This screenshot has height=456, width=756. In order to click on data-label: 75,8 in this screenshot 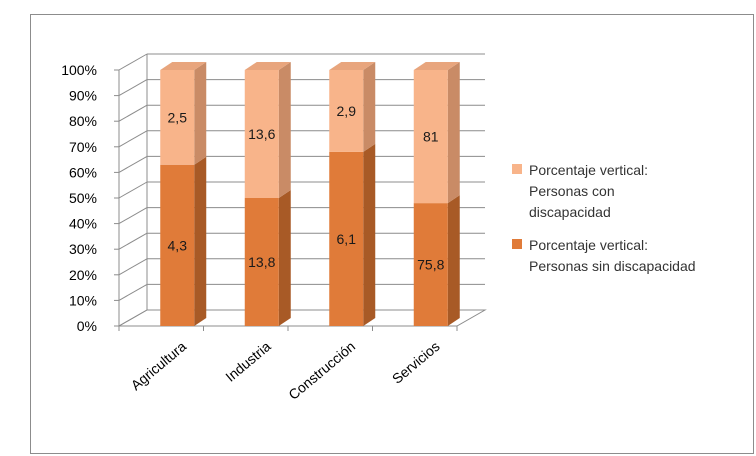, I will do `click(430, 265)`.